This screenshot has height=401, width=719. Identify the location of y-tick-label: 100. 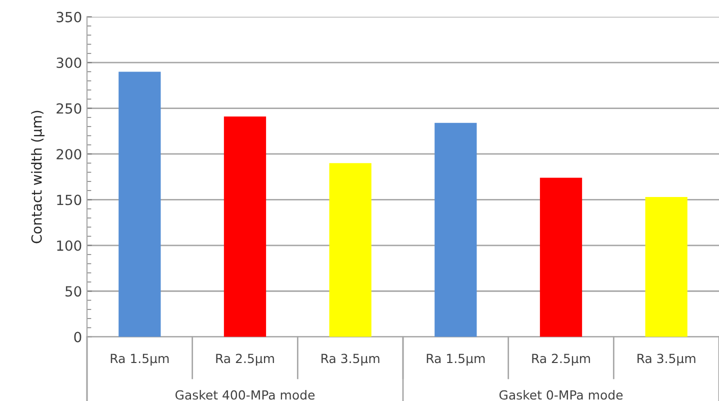
(69, 245).